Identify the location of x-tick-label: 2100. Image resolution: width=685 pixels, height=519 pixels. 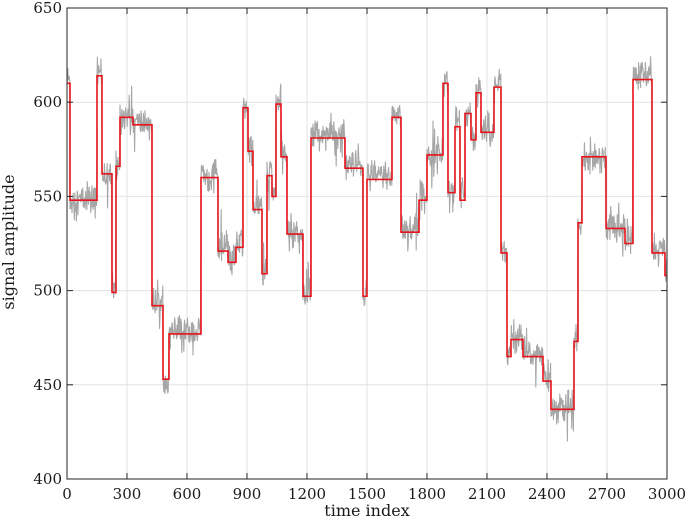
(487, 494).